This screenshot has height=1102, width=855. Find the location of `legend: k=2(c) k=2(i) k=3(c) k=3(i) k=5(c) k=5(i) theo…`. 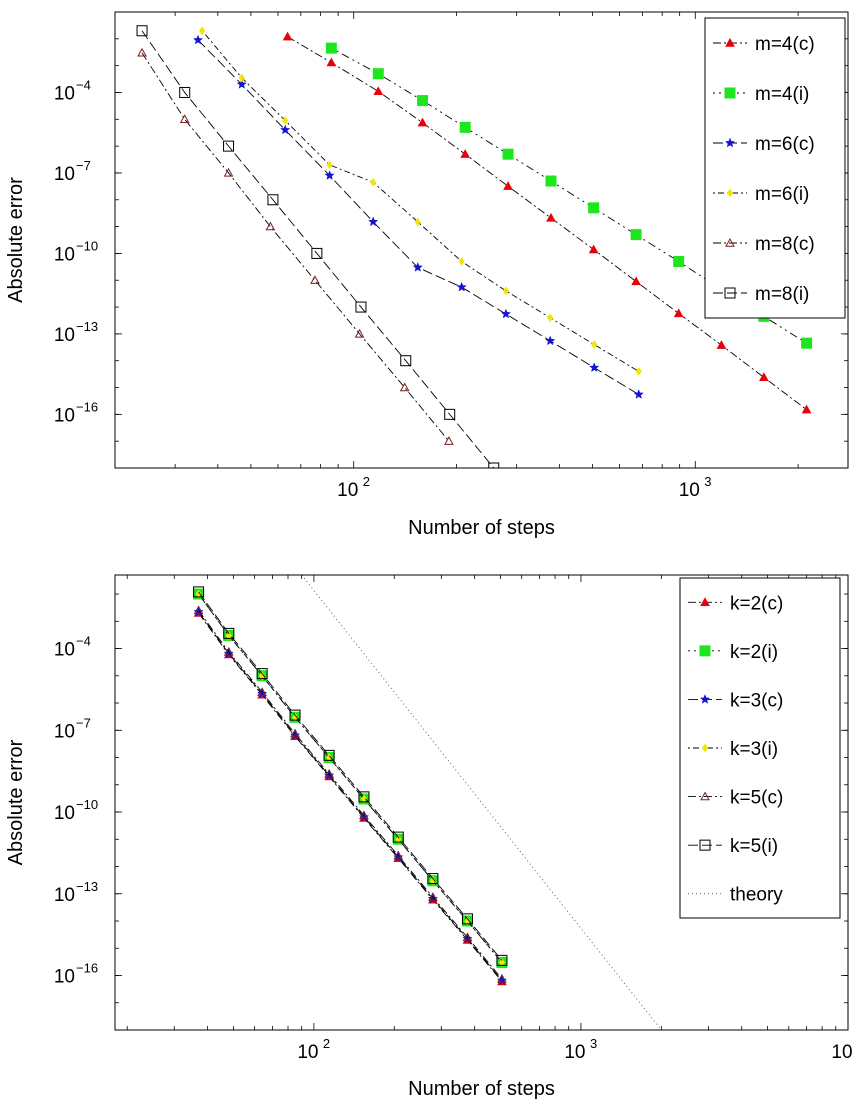

legend: k=2(c) k=2(i) k=3(c) k=3(i) k=5(c) k=5(i) theo… is located at coordinates (760, 748).